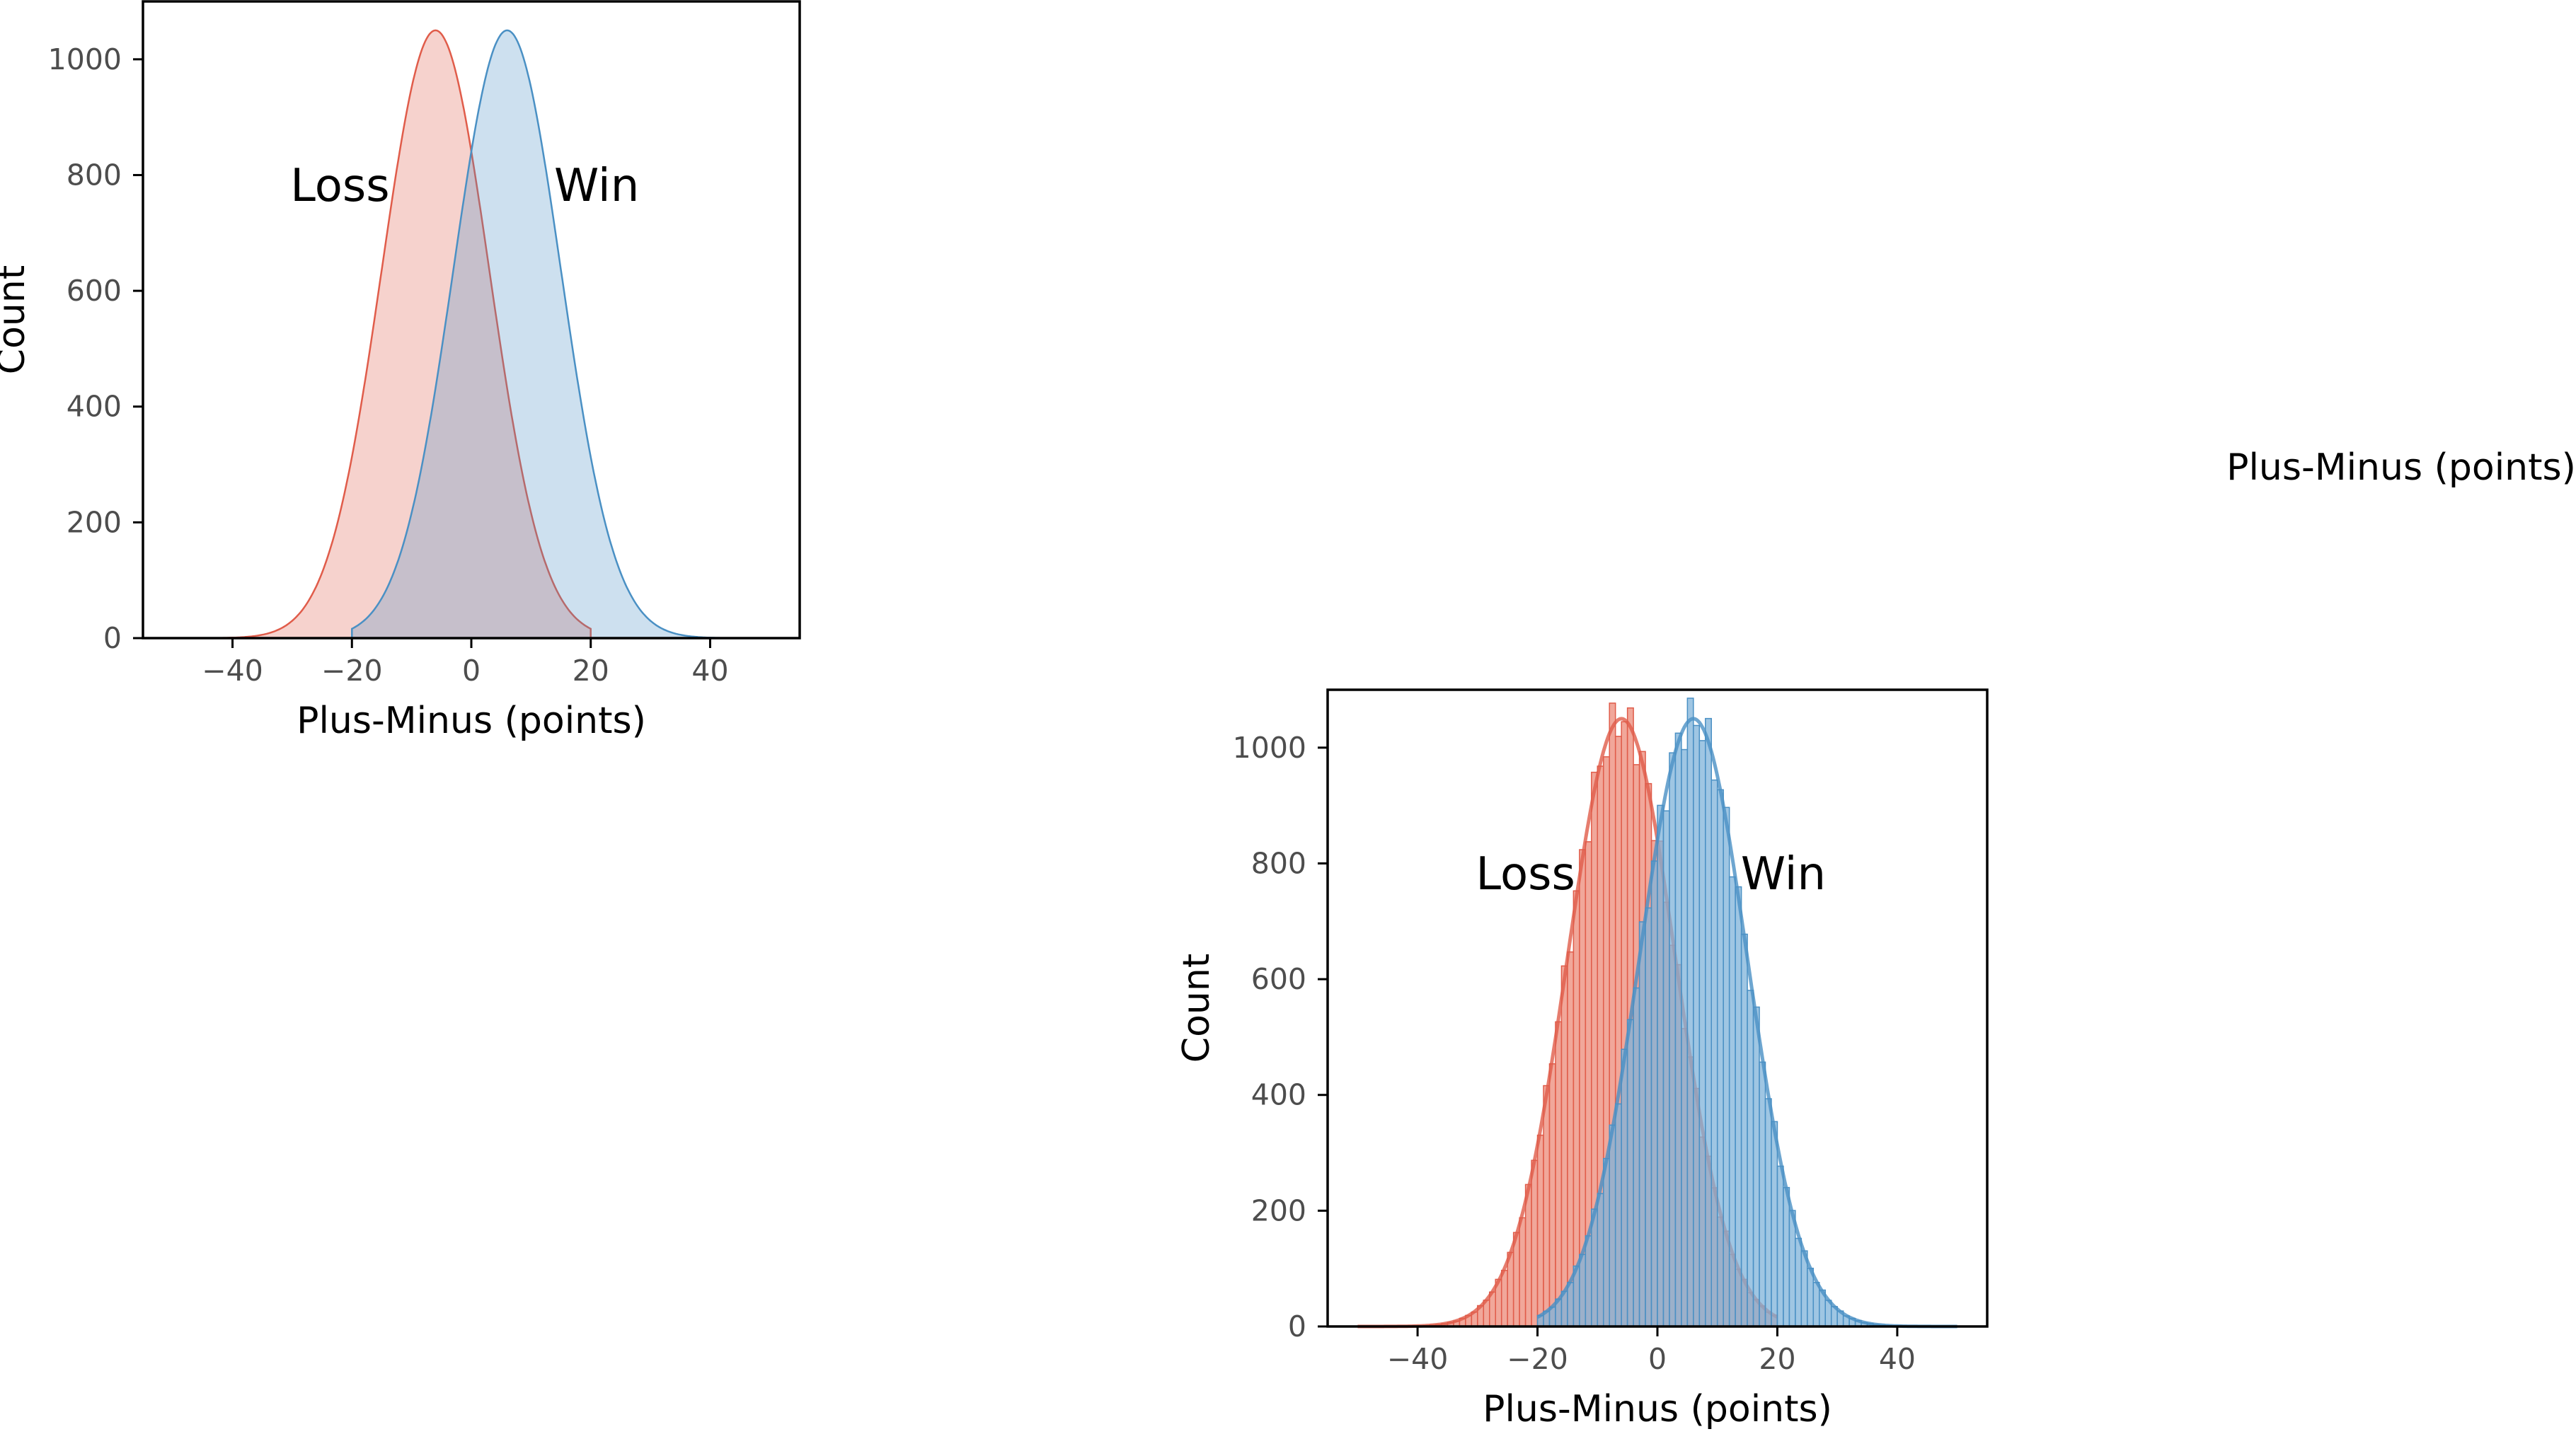 The width and height of the screenshot is (2576, 1434). Describe the element at coordinates (2401, 468) in the screenshot. I see `stray-axis-label: Plus-Minus (points)` at that location.